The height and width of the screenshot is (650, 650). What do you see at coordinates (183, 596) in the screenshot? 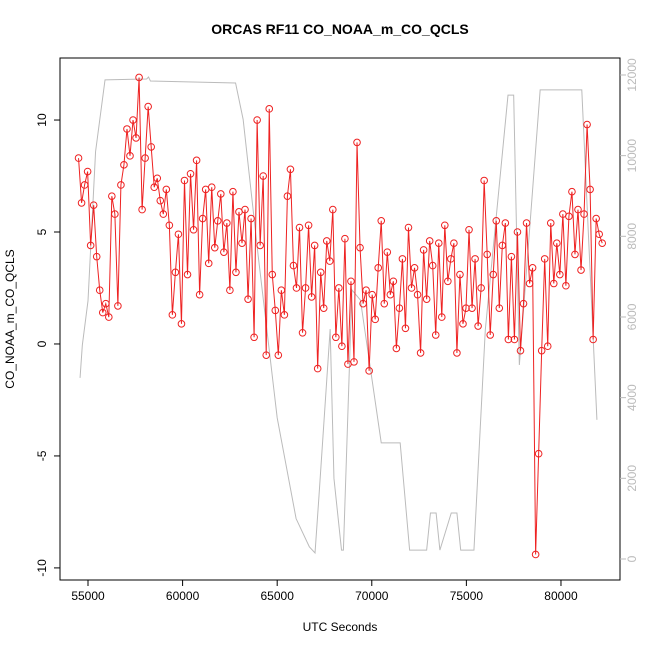
I see `x-tick-label: 60000` at bounding box center [183, 596].